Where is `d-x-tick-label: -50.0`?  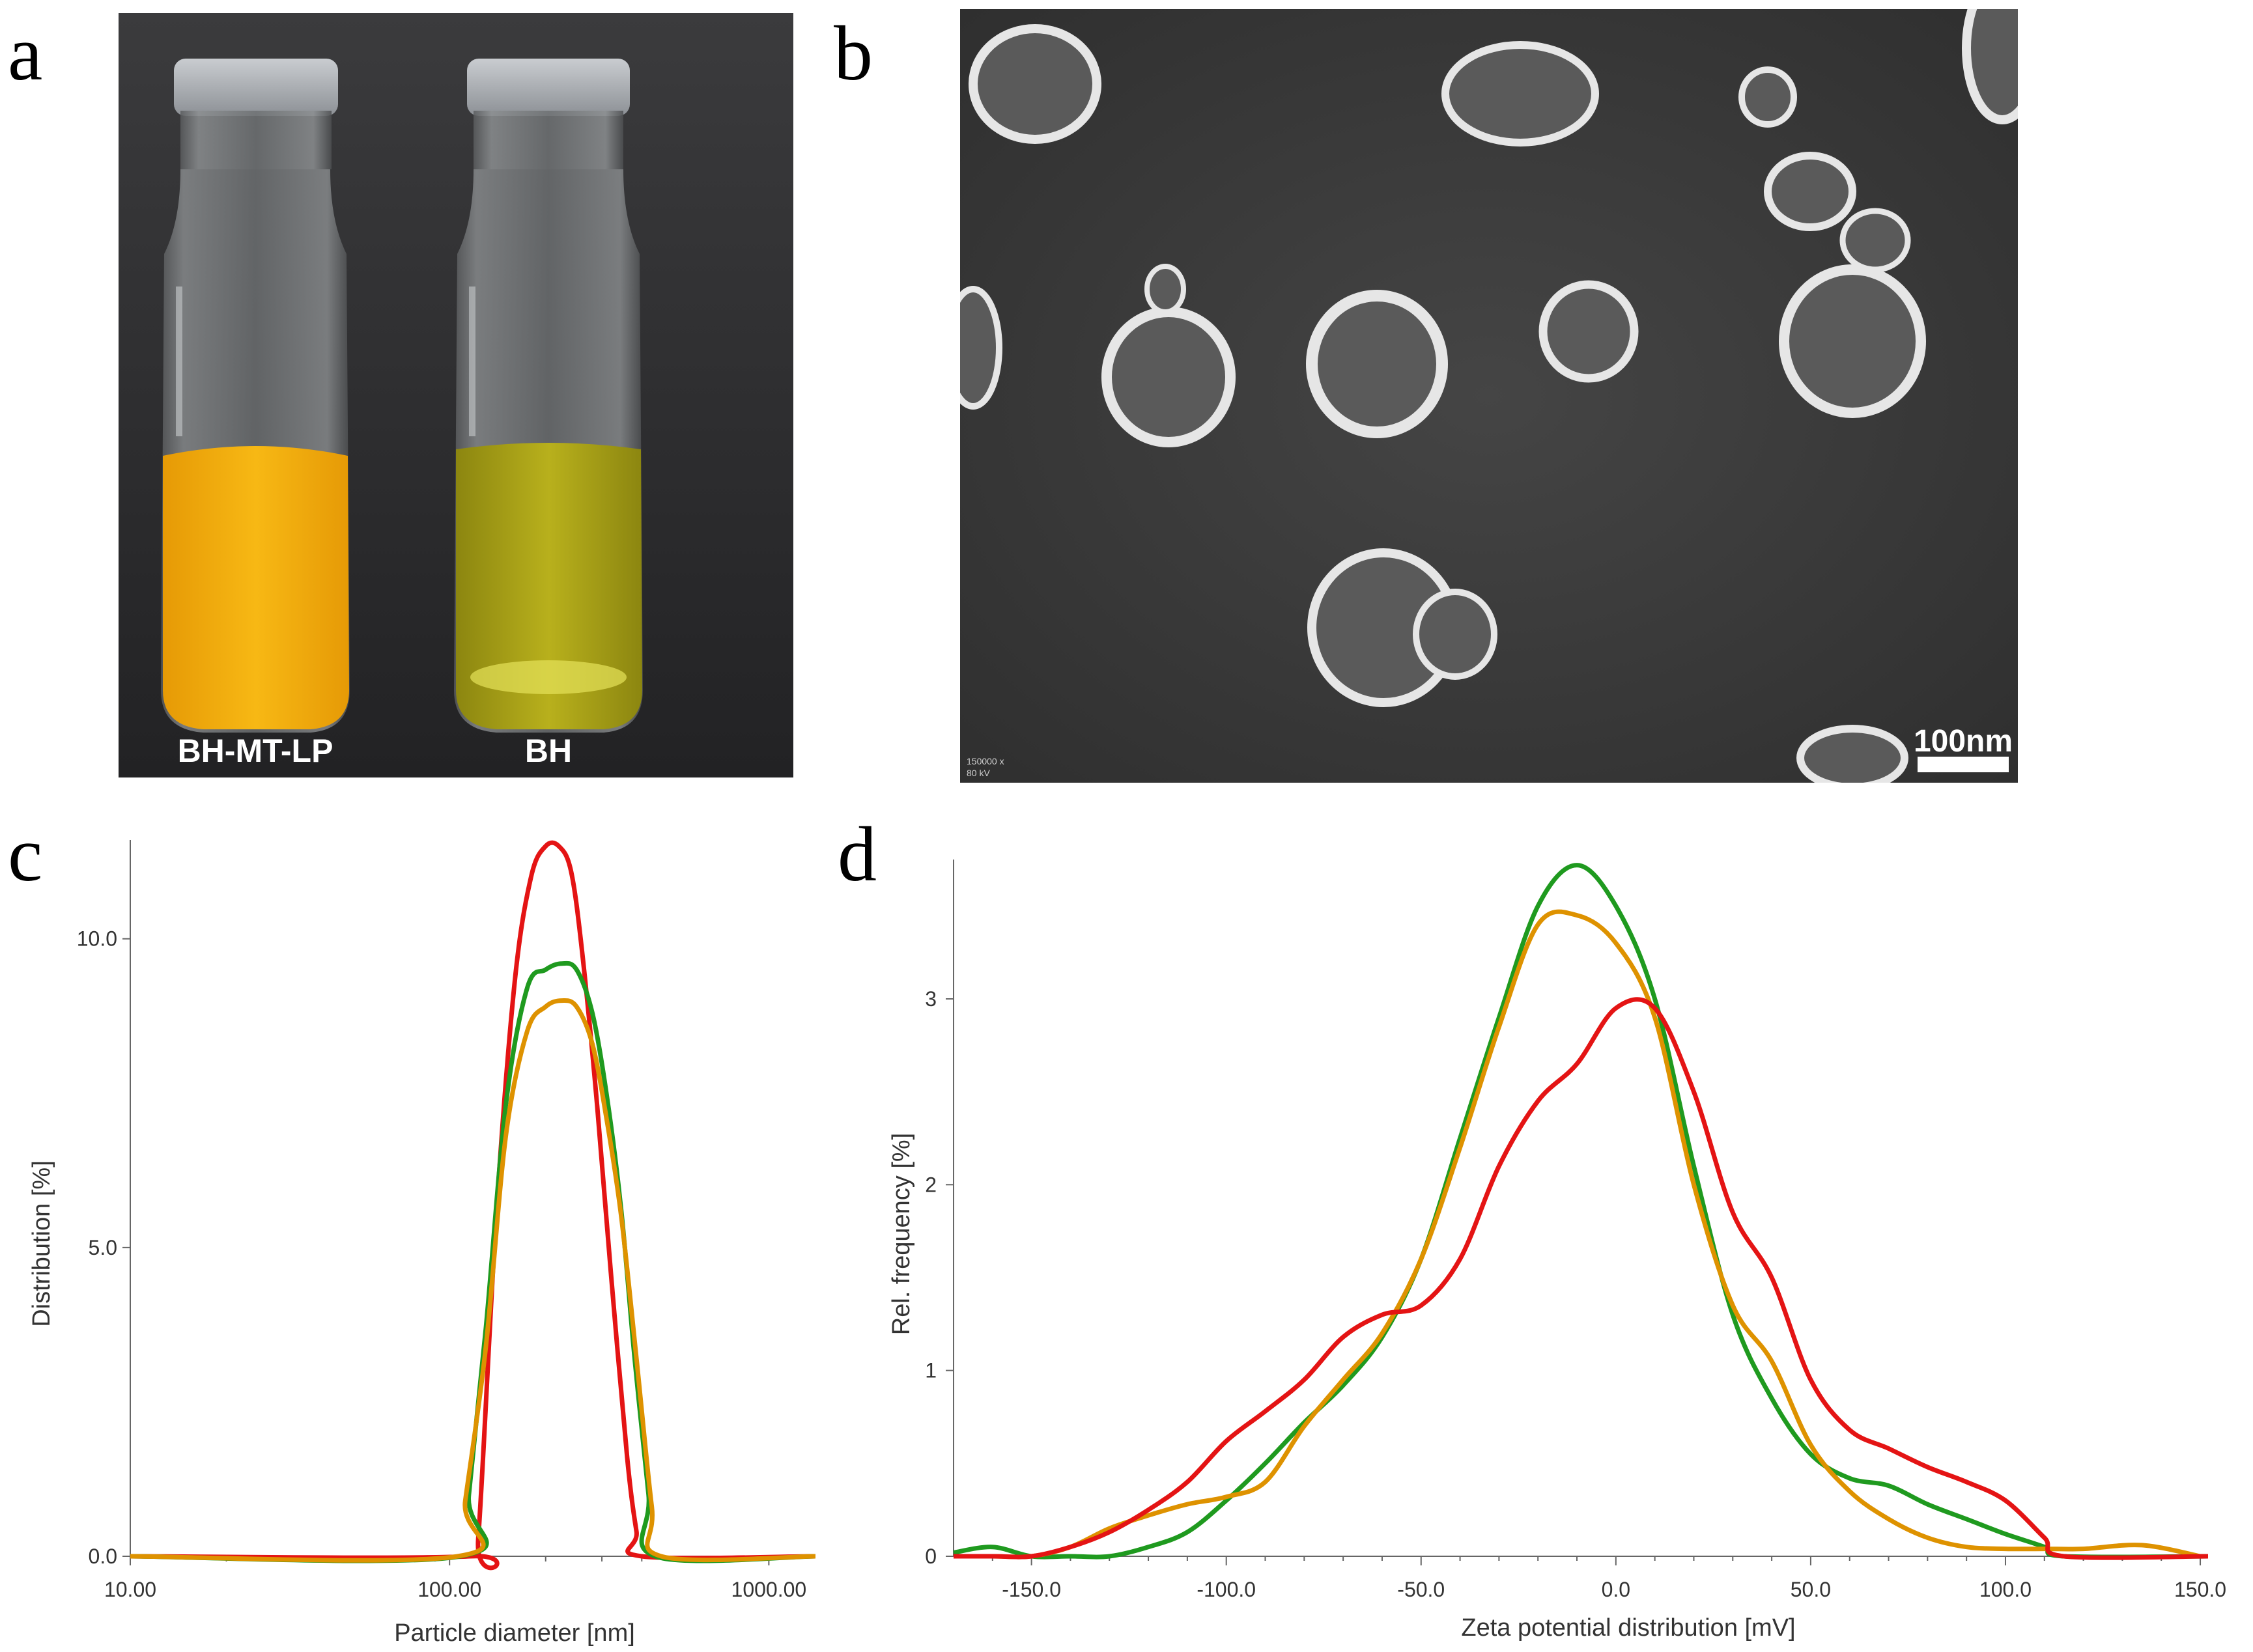
d-x-tick-label: -50.0 is located at coordinates (1421, 1590).